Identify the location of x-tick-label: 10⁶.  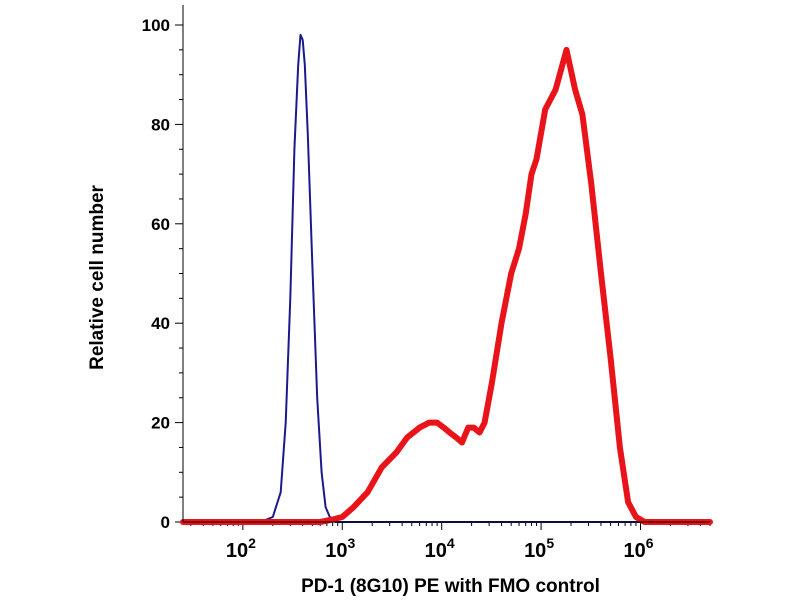
(638, 548).